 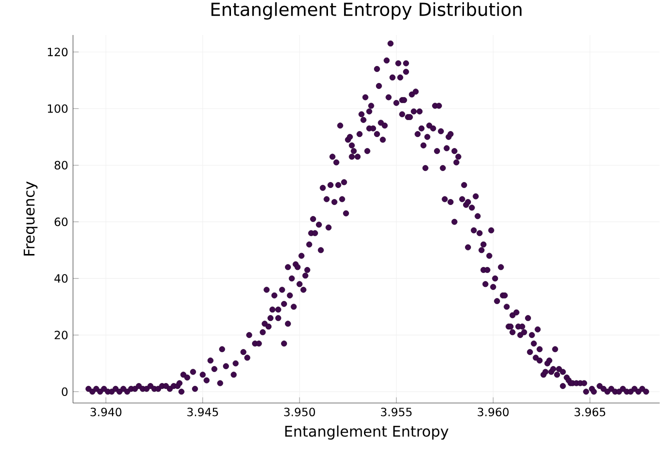 What do you see at coordinates (61, 278) in the screenshot?
I see `y-tick-label: 40` at bounding box center [61, 278].